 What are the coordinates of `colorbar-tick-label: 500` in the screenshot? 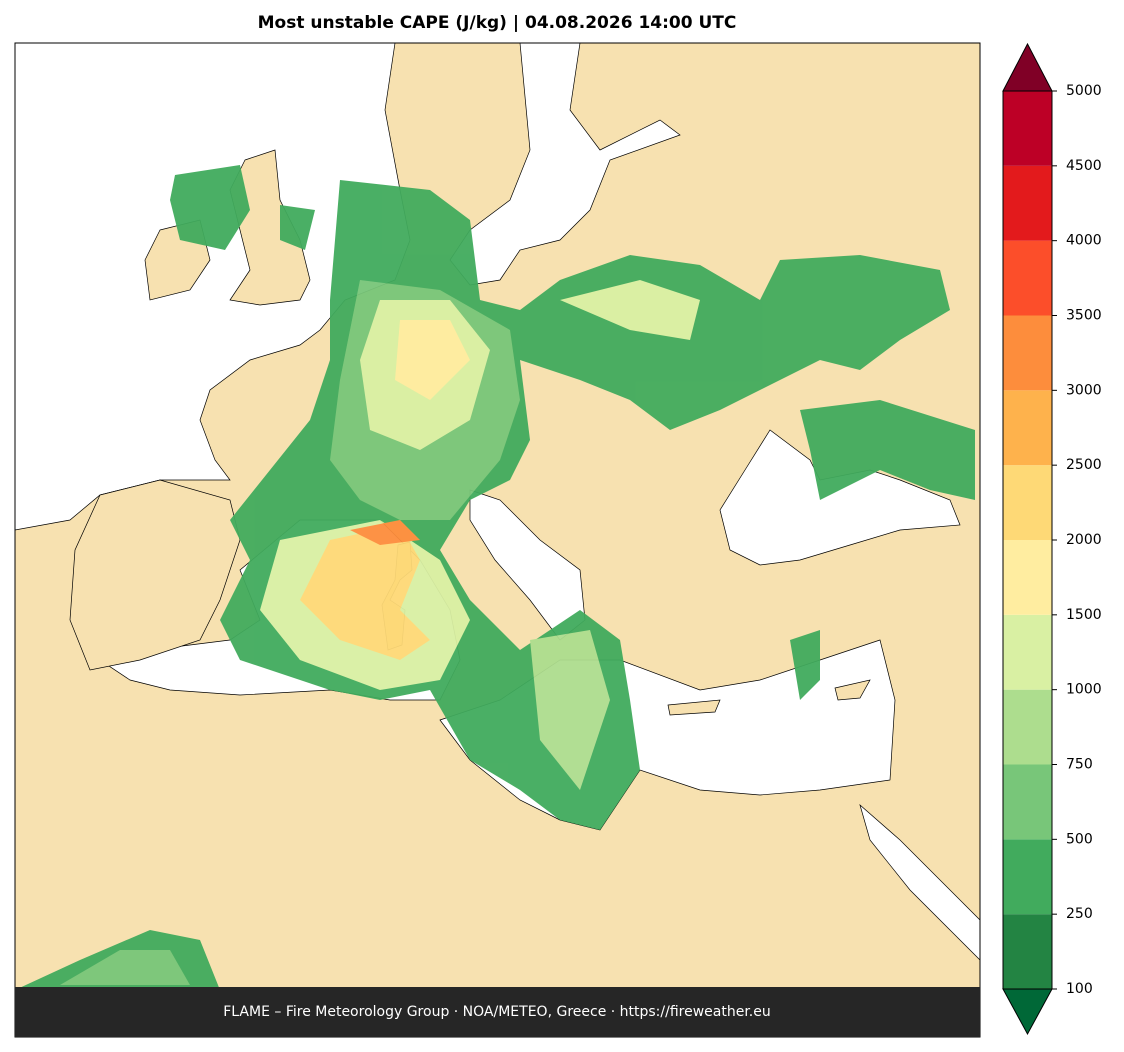 It's located at (1079, 839).